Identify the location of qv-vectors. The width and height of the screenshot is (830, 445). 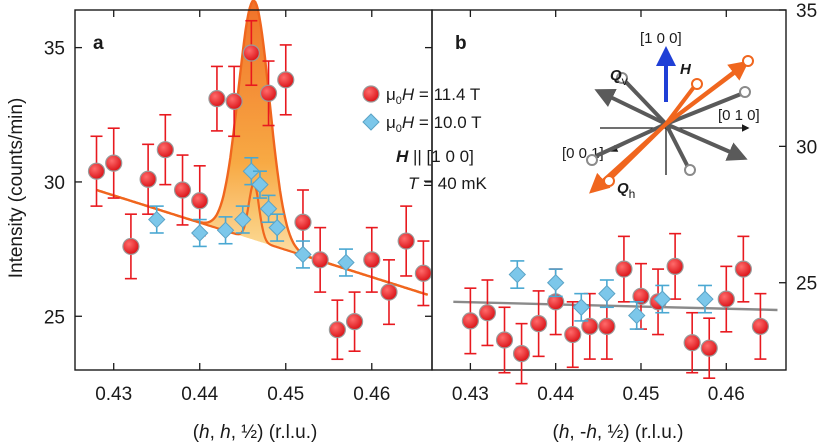
(668, 124).